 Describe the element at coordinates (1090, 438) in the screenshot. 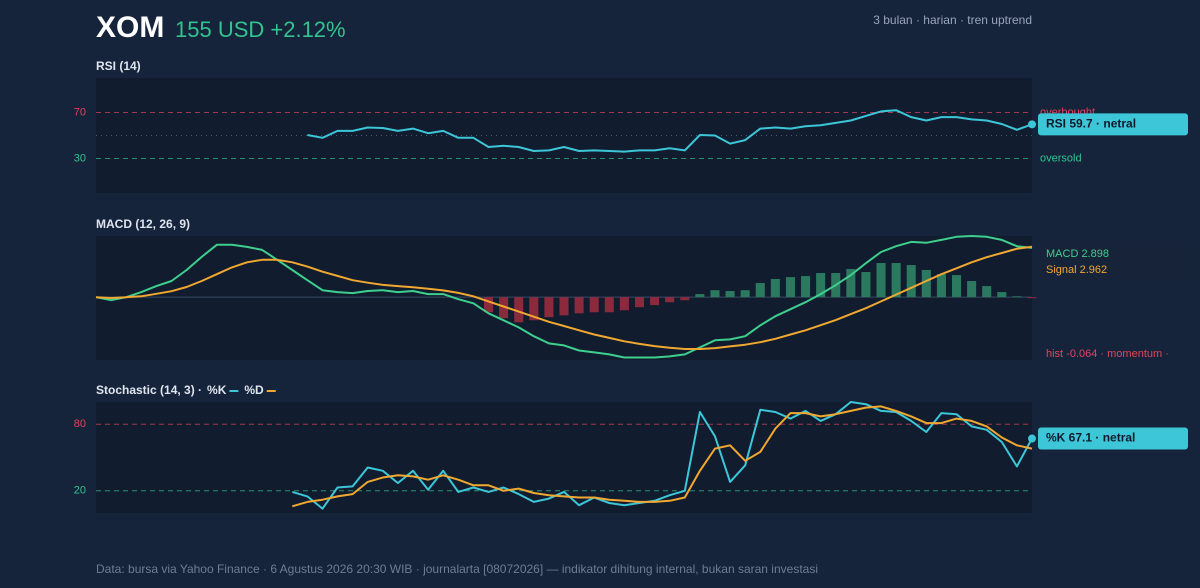

I see `badge-label: %K 67.1 · netral` at that location.